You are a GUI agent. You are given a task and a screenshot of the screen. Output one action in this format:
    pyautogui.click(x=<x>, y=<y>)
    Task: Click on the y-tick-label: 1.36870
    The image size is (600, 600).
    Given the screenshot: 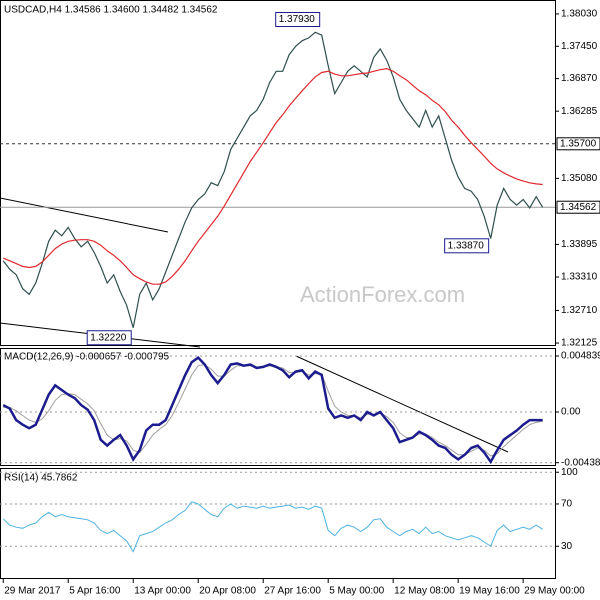 What is the action you would take?
    pyautogui.click(x=579, y=78)
    